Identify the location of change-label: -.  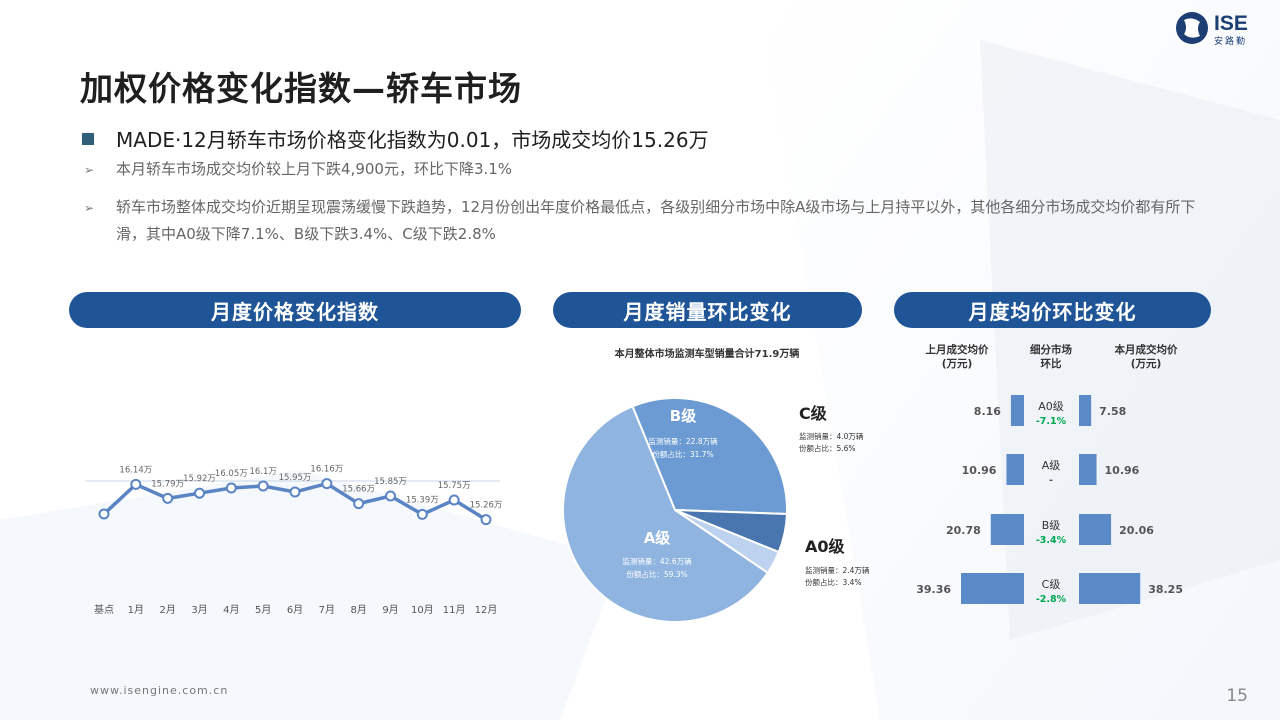
(1051, 480).